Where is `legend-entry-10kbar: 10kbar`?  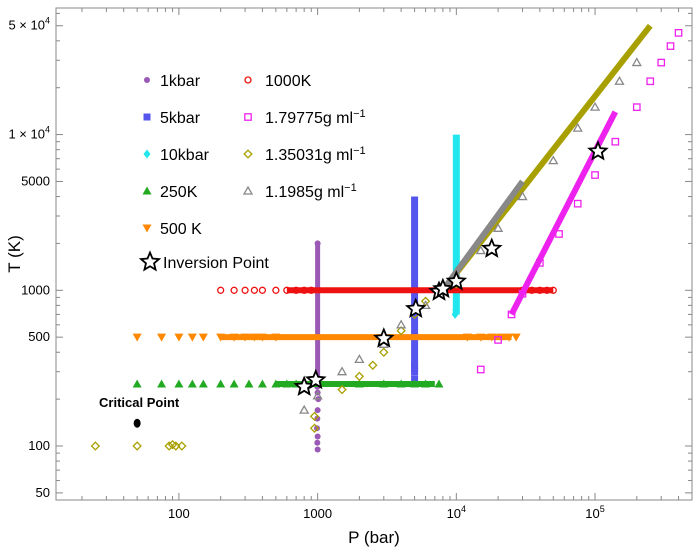
legend-entry-10kbar: 10kbar is located at coordinates (176, 155).